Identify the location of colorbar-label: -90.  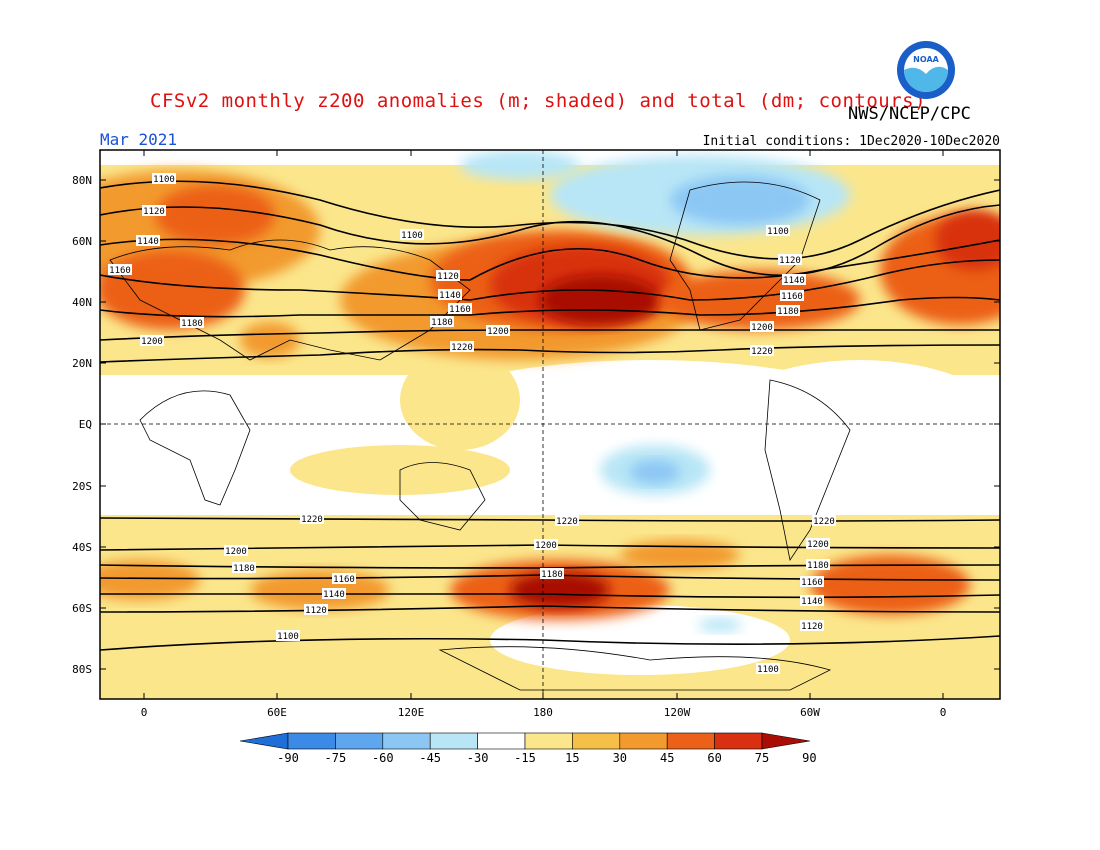
(288, 758).